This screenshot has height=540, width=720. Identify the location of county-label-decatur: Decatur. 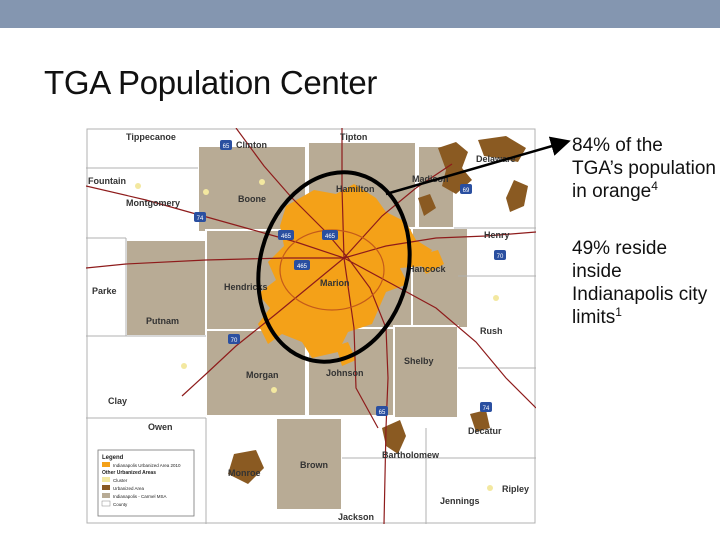
(485, 431).